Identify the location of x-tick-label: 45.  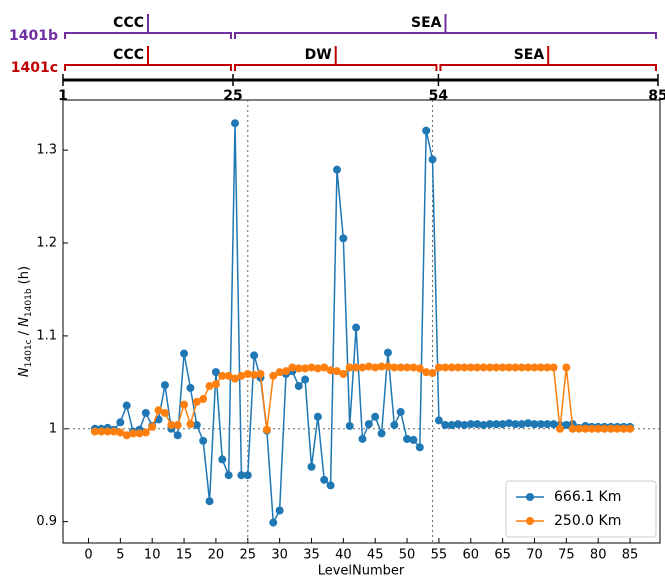
(375, 555).